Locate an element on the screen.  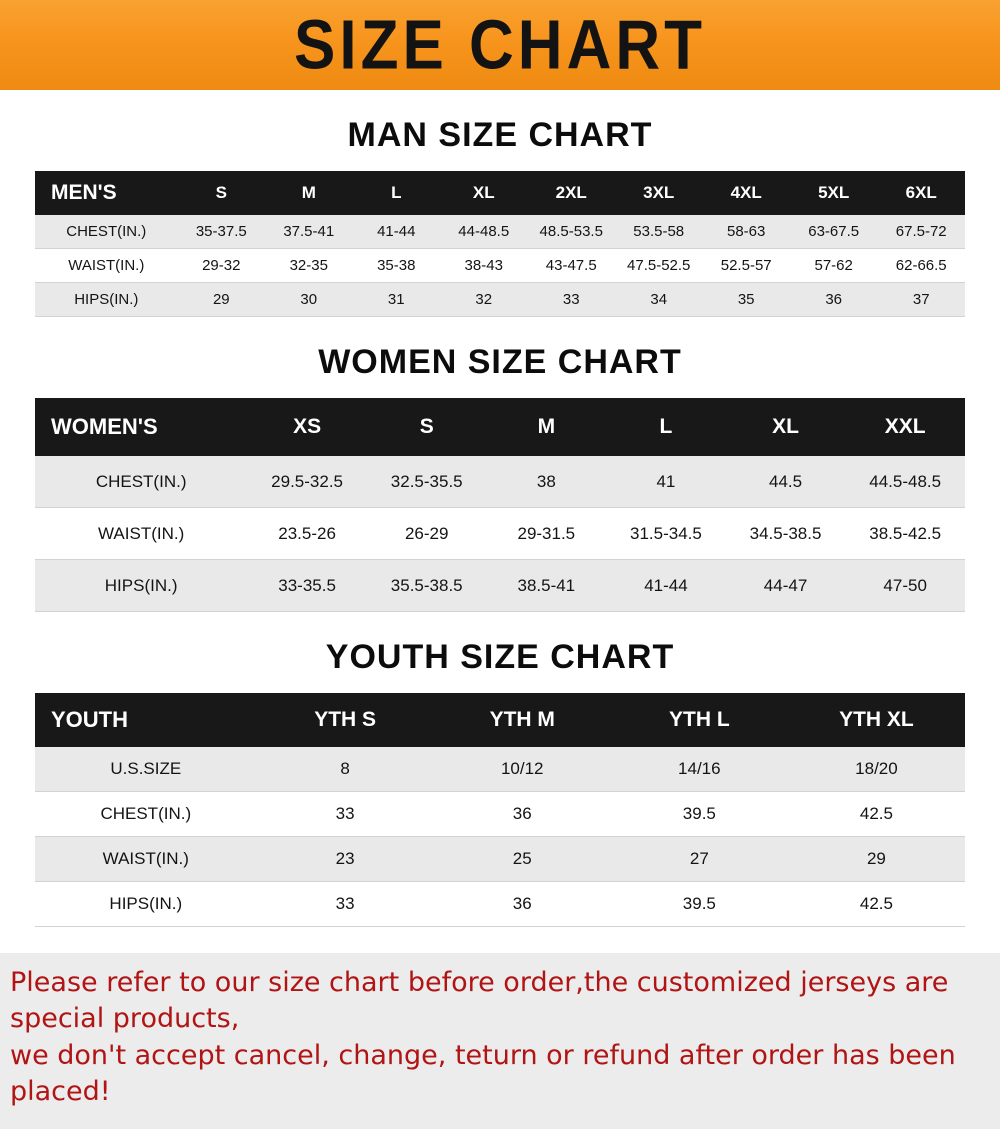
table-cell: 25 is located at coordinates (522, 858).